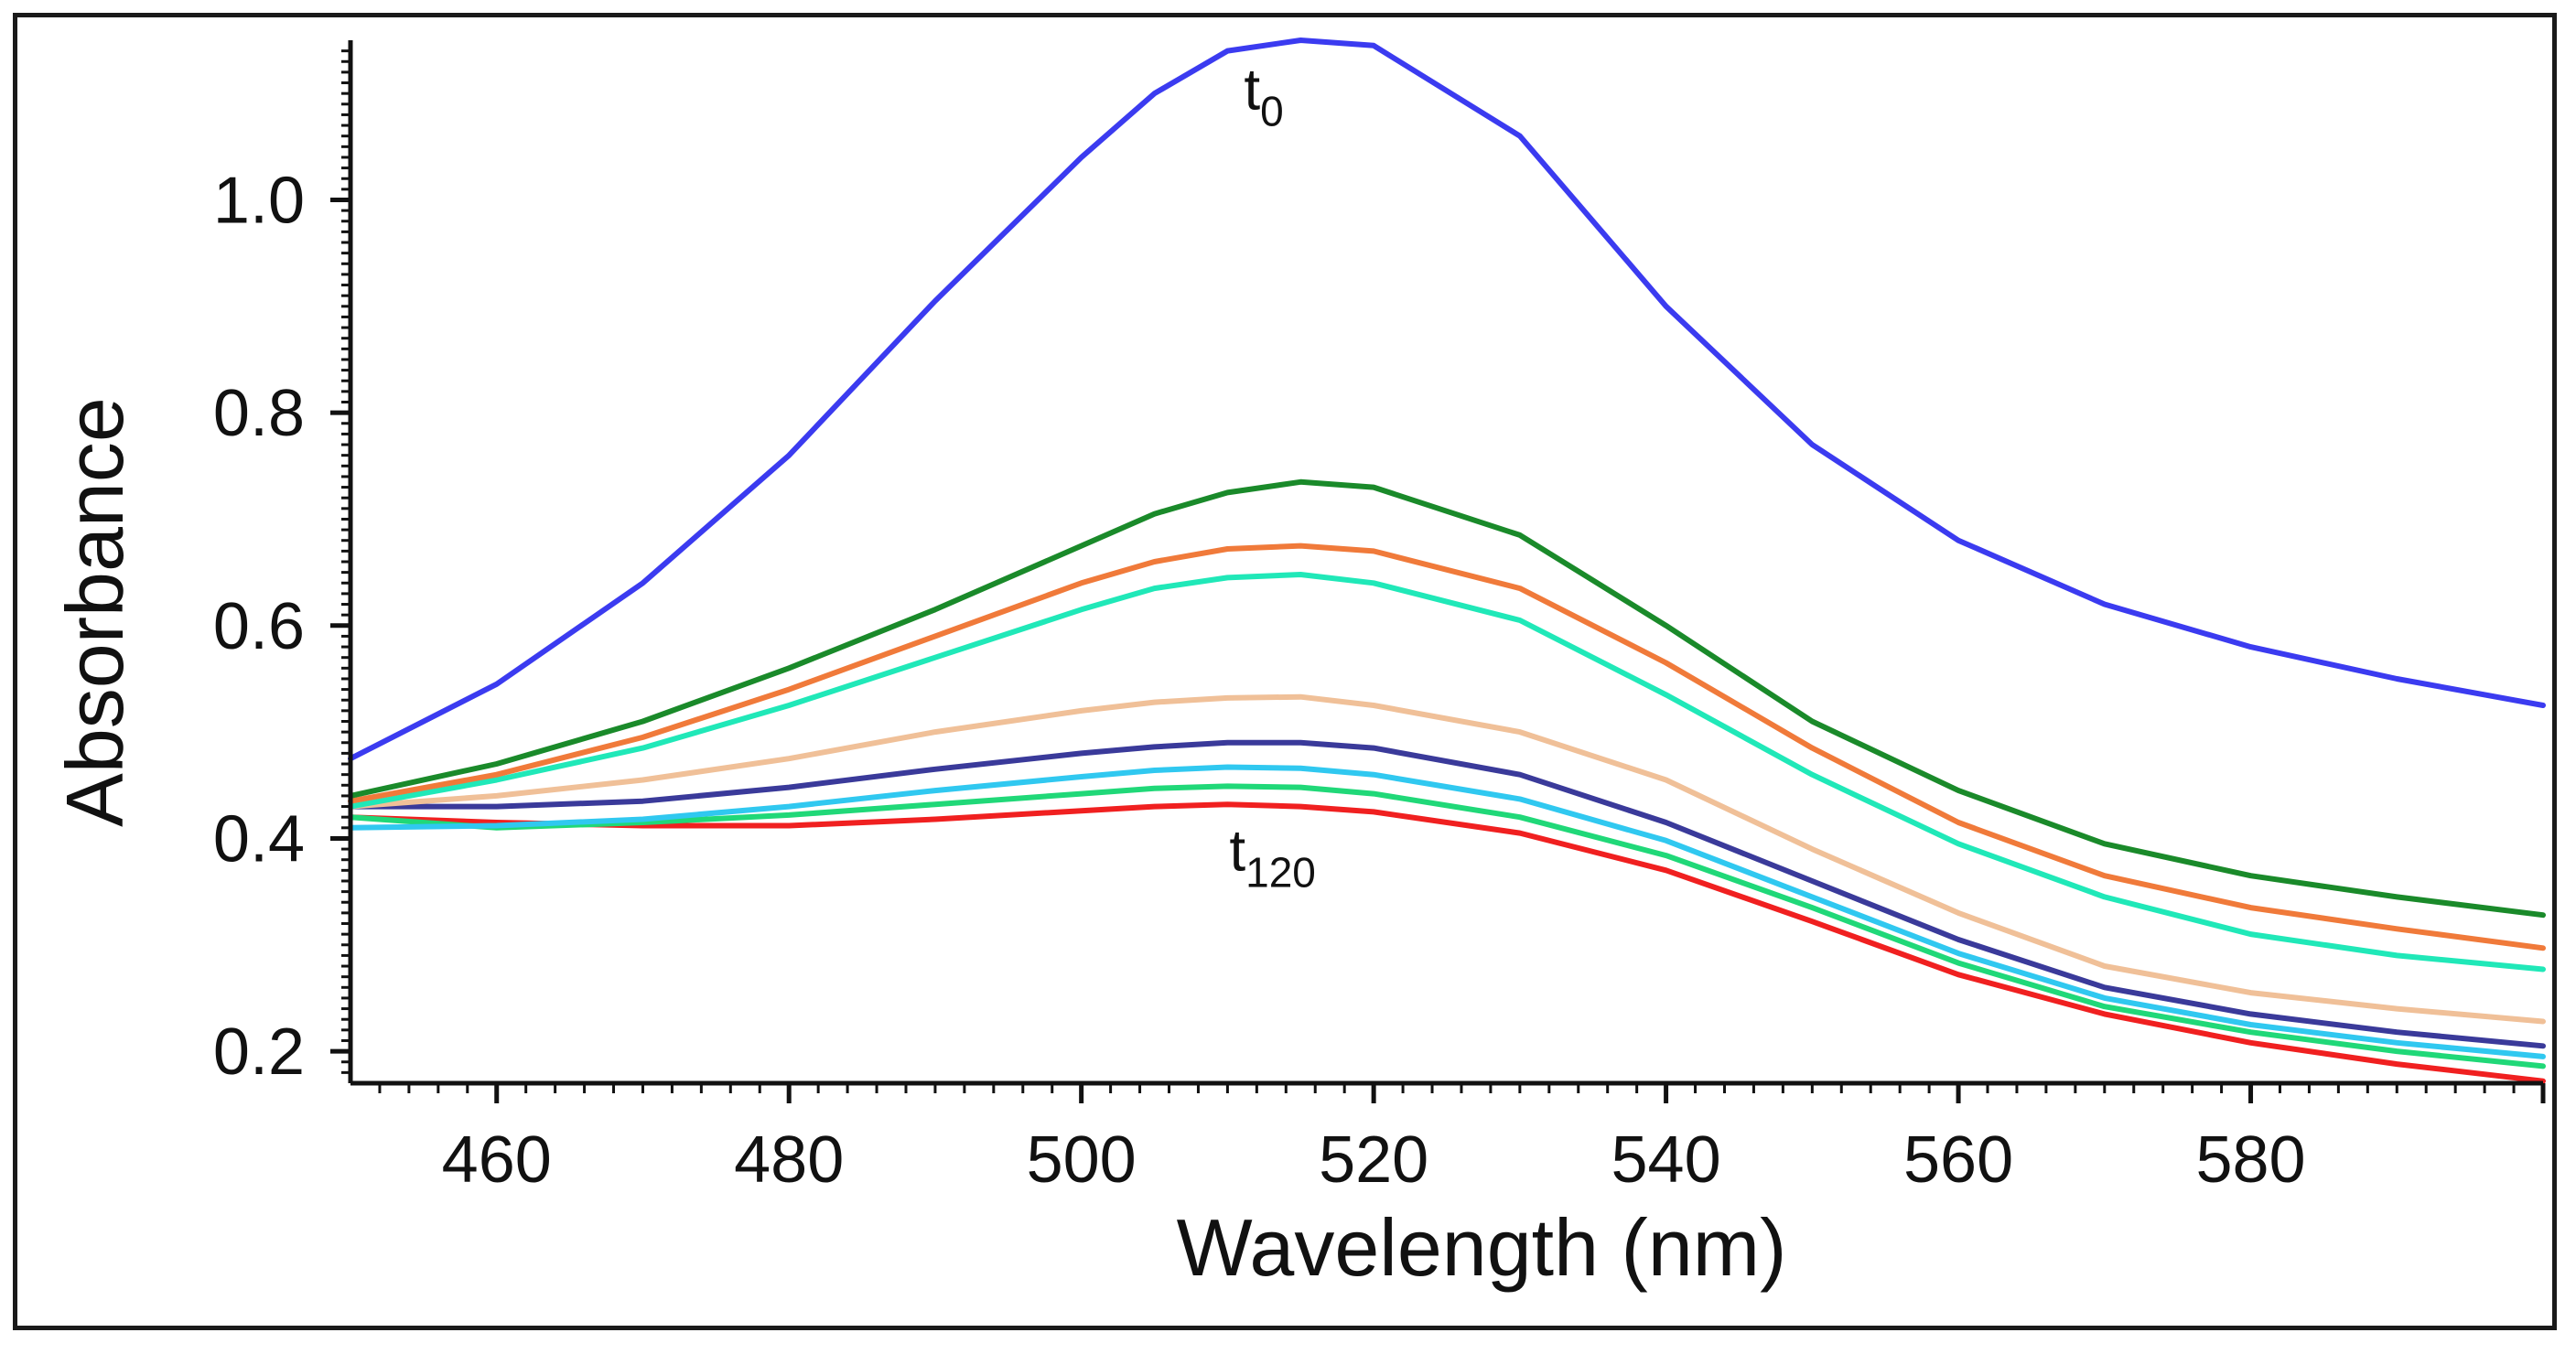 The width and height of the screenshot is (2576, 1354). I want to click on y-tick-label: 0.4, so click(259, 839).